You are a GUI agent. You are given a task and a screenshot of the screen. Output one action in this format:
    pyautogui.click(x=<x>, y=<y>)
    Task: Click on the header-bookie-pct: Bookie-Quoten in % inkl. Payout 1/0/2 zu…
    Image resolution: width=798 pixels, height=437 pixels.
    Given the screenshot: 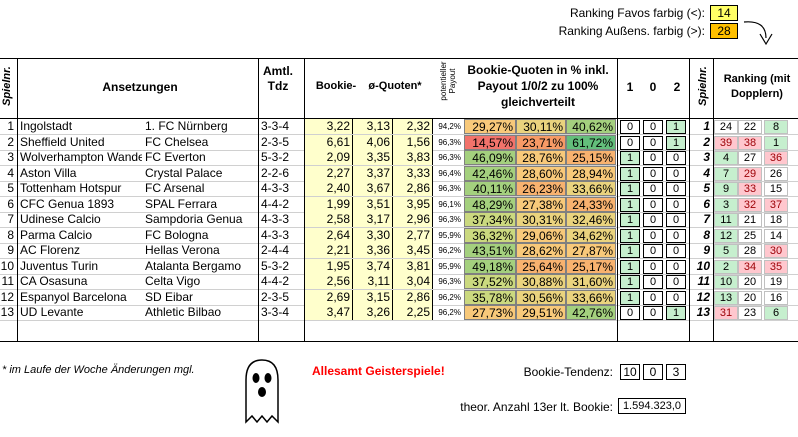 What is the action you would take?
    pyautogui.click(x=538, y=86)
    